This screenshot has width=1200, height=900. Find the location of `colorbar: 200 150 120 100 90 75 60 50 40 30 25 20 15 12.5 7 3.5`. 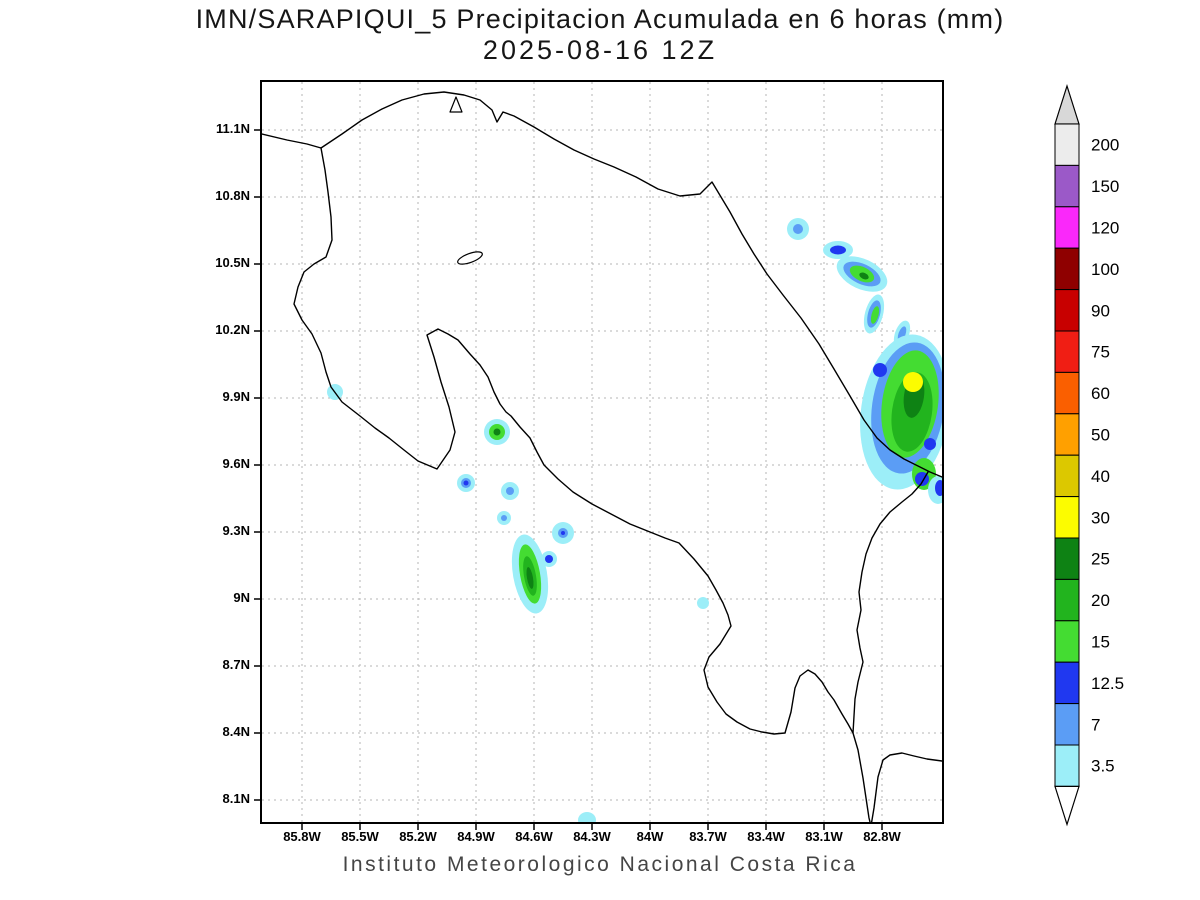

colorbar: 200 150 120 100 90 75 60 50 40 30 25 20 15 12.5 7 3.5 is located at coordinates (1125, 458).